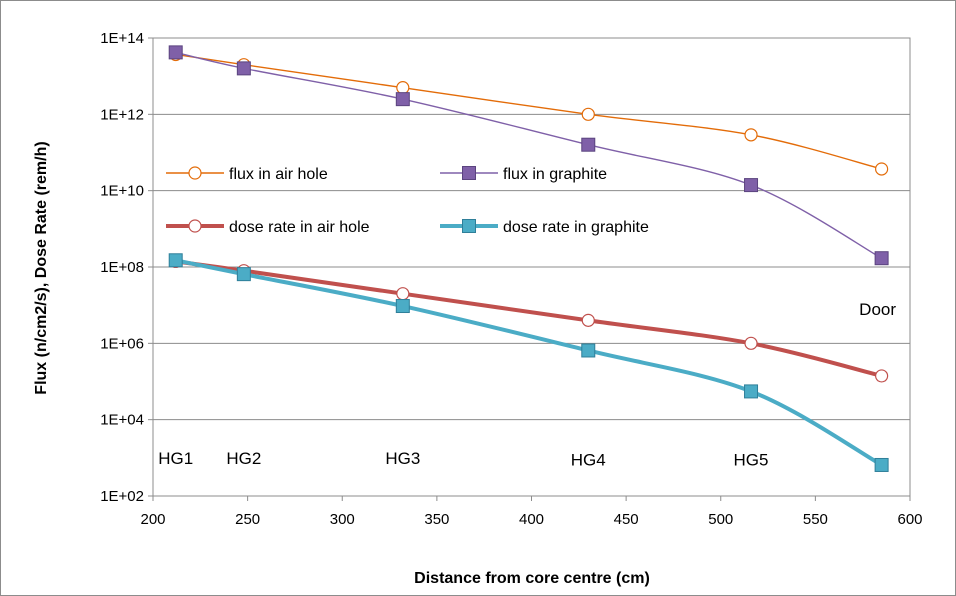 The width and height of the screenshot is (956, 596). Describe the element at coordinates (122, 420) in the screenshot. I see `y-tick-label: 1E+04` at that location.